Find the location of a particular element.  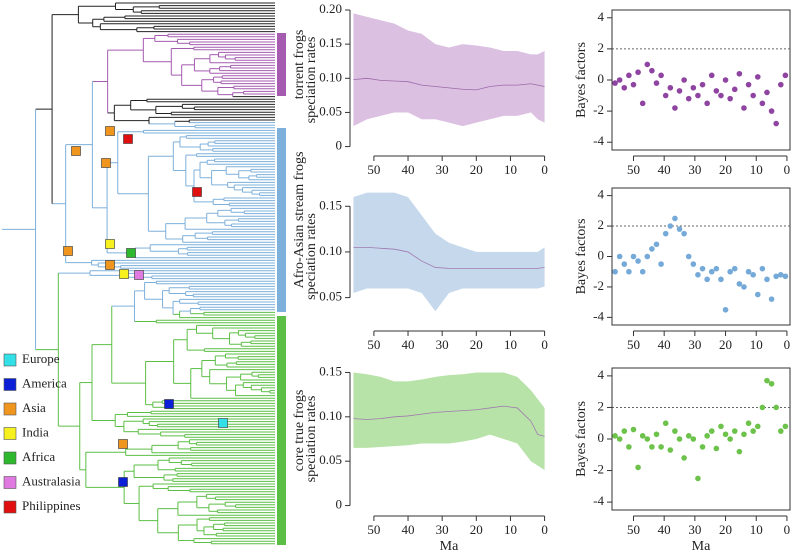

y-tick-label: 0.15 is located at coordinates (330, 370).